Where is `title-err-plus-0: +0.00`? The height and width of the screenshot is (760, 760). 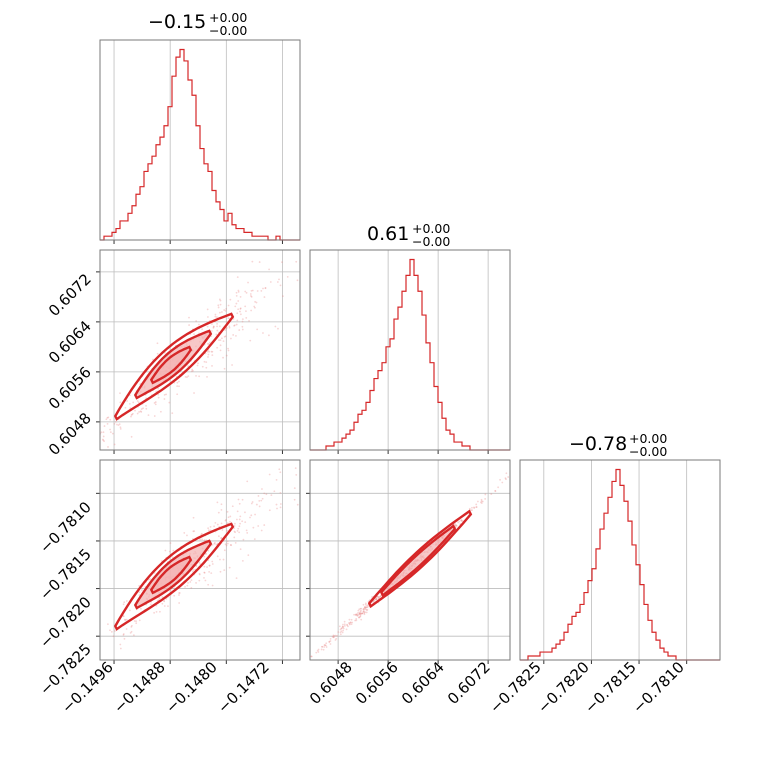 title-err-plus-0: +0.00 is located at coordinates (228, 17).